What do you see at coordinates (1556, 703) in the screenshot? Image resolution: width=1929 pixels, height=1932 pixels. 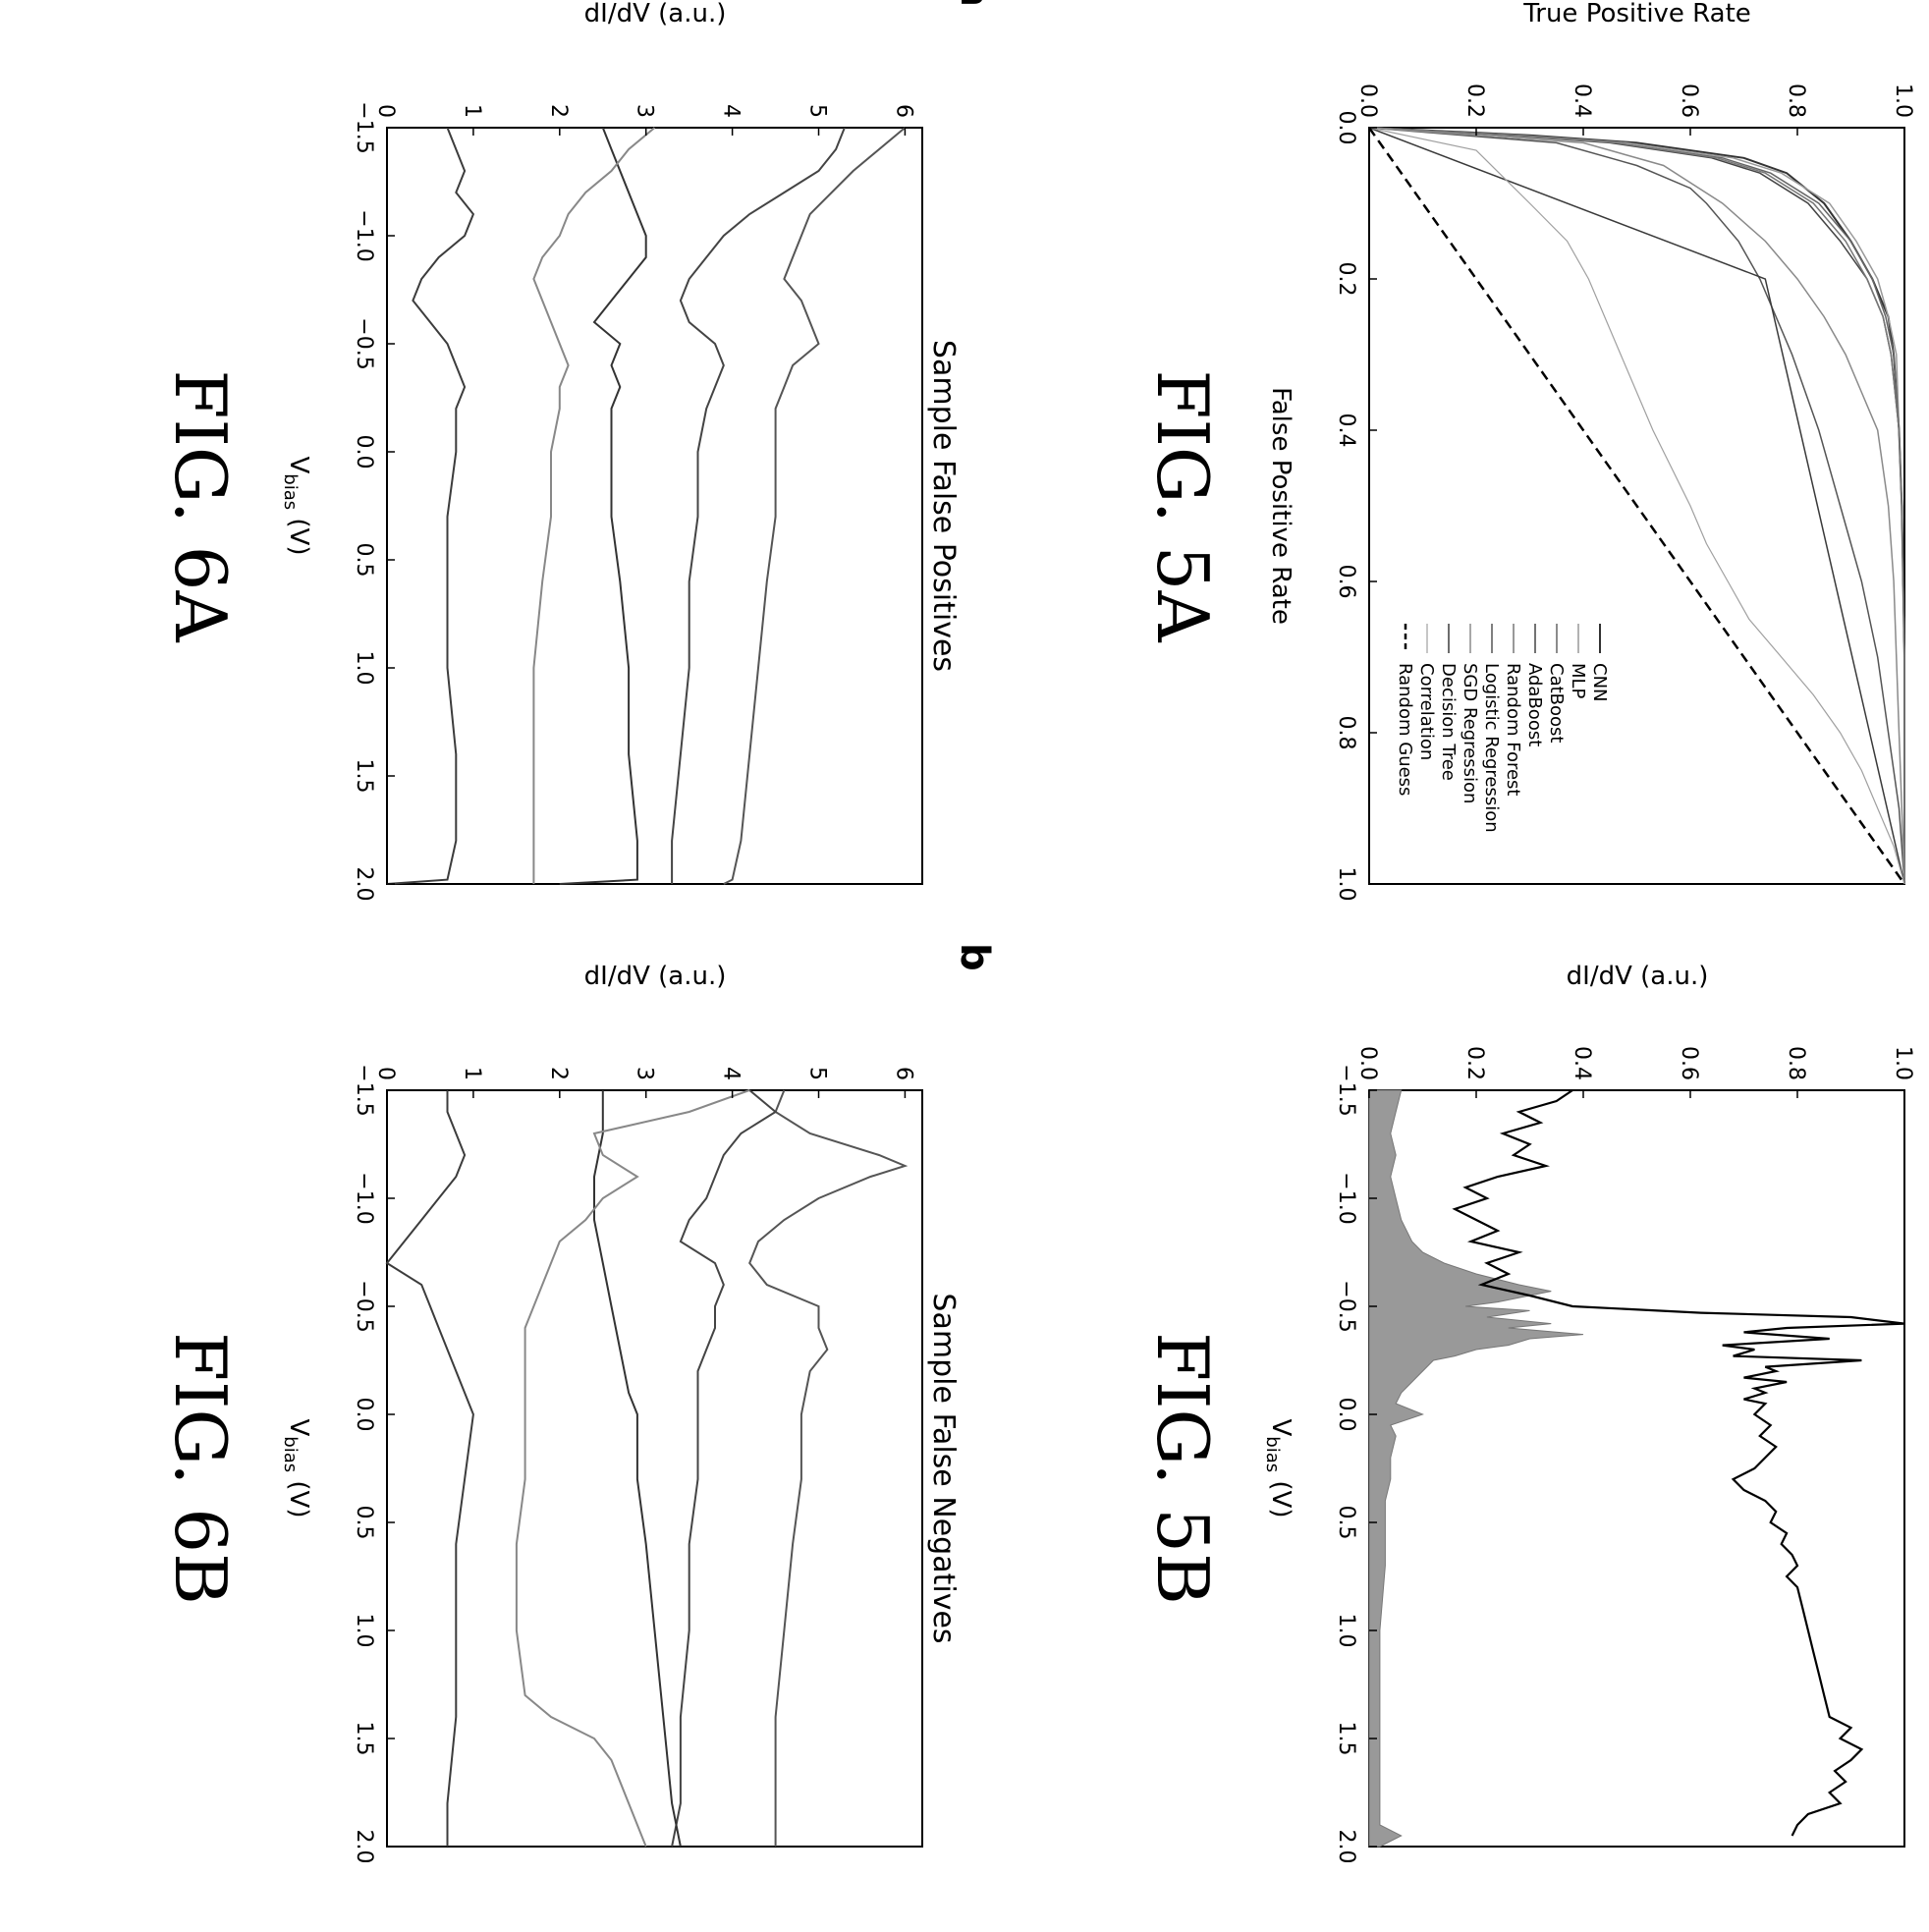 I see `fig5a-legend-label: CatBoost` at bounding box center [1556, 703].